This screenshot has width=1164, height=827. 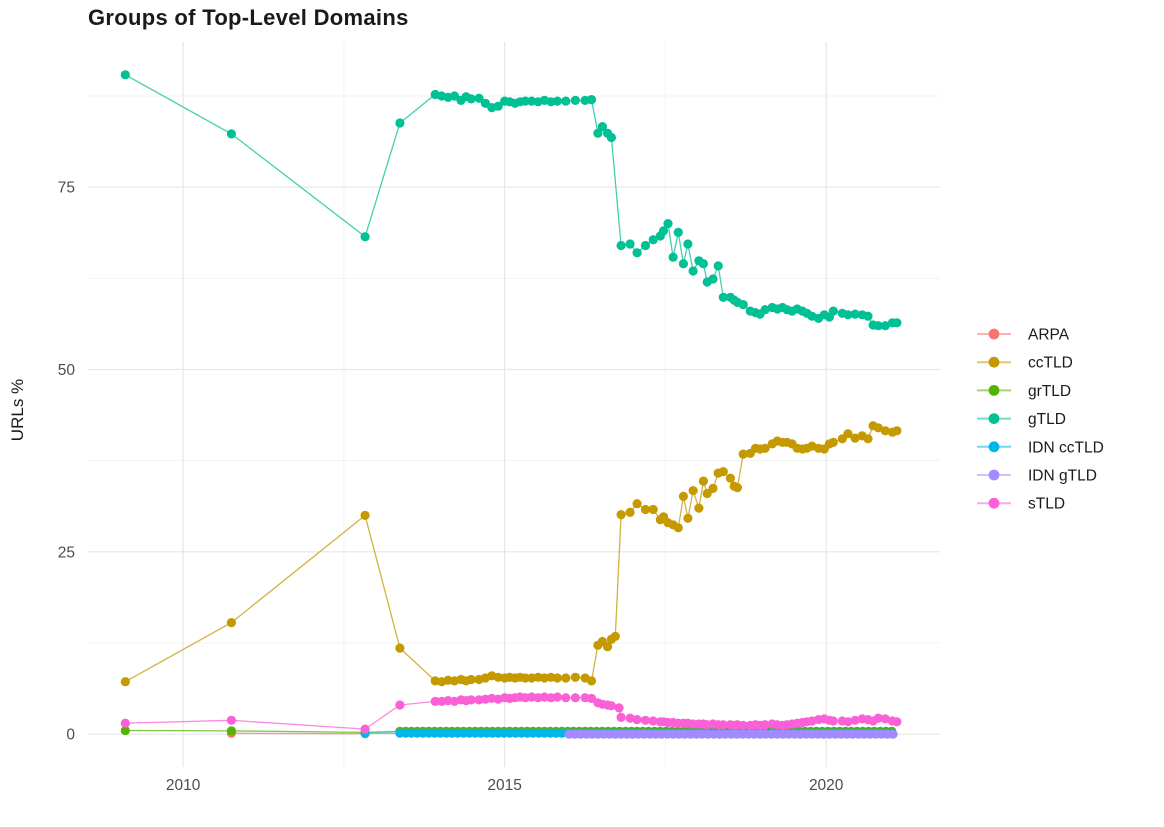 I want to click on series-idn-gtld, so click(x=731, y=734).